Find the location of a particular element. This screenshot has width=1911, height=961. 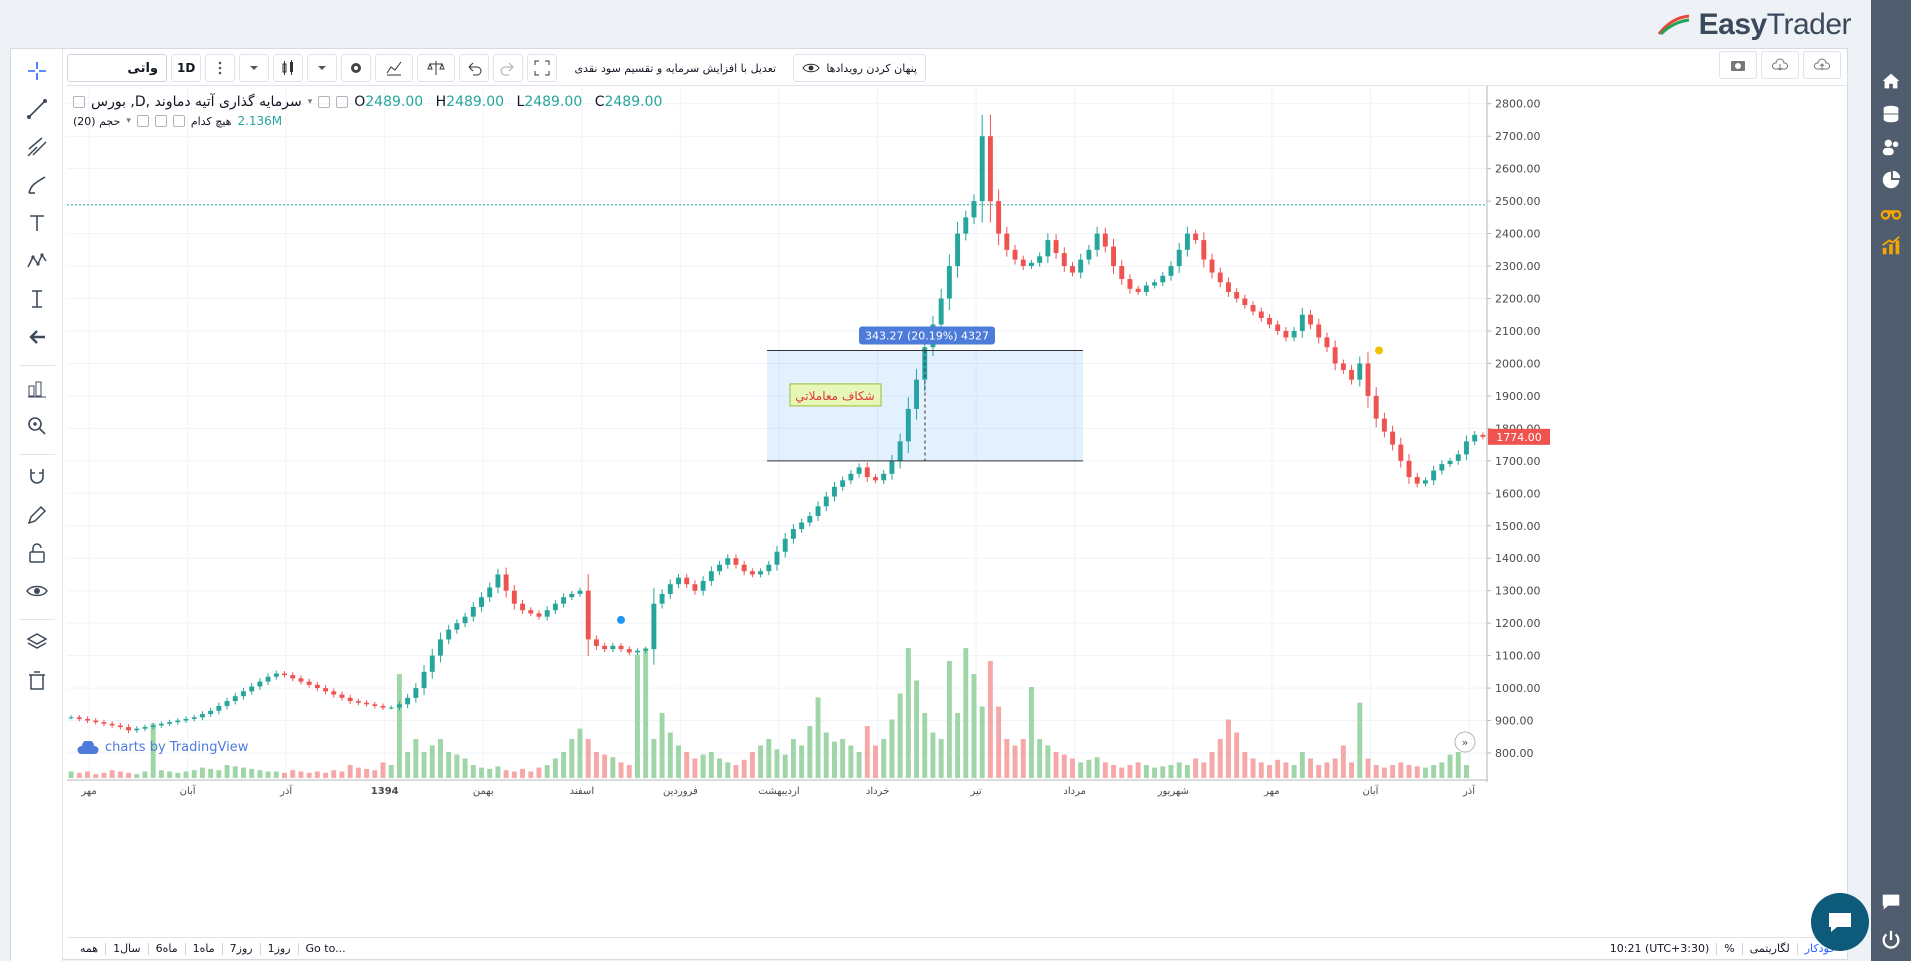

crosshair-icon is located at coordinates (37, 71).